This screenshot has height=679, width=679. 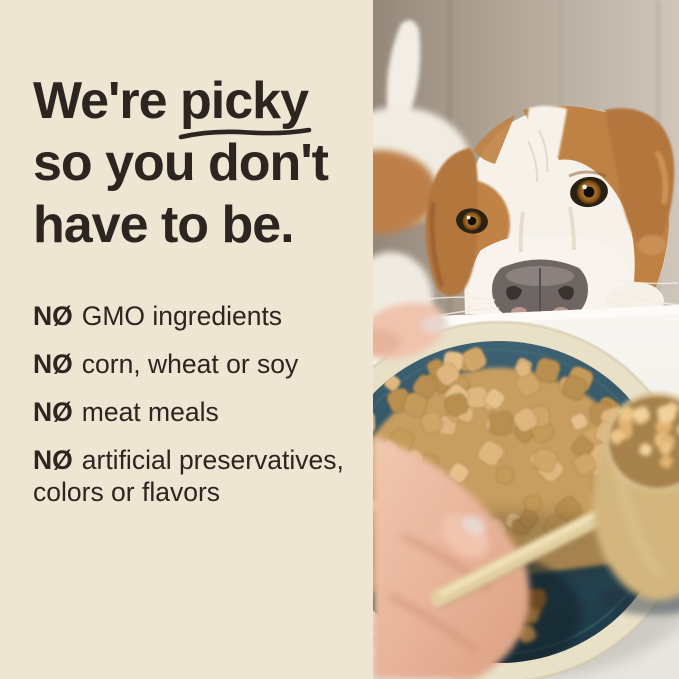 What do you see at coordinates (465, 536) in the screenshot?
I see `index-fingertip` at bounding box center [465, 536].